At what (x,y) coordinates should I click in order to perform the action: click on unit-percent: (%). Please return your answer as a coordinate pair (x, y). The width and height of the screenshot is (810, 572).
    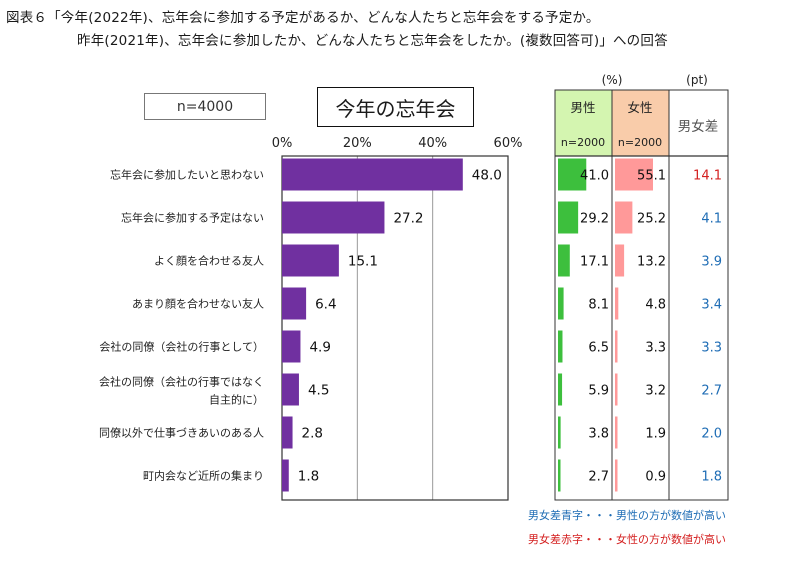
    Looking at the image, I should click on (612, 80).